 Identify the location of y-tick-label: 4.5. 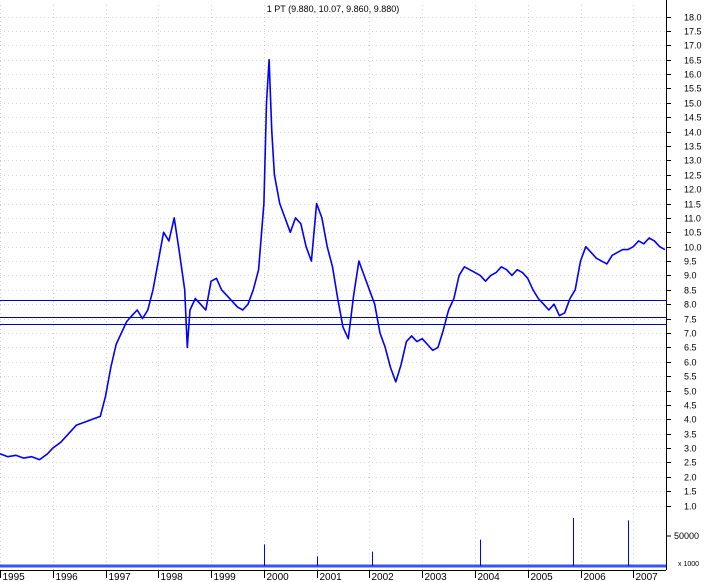
(690, 406).